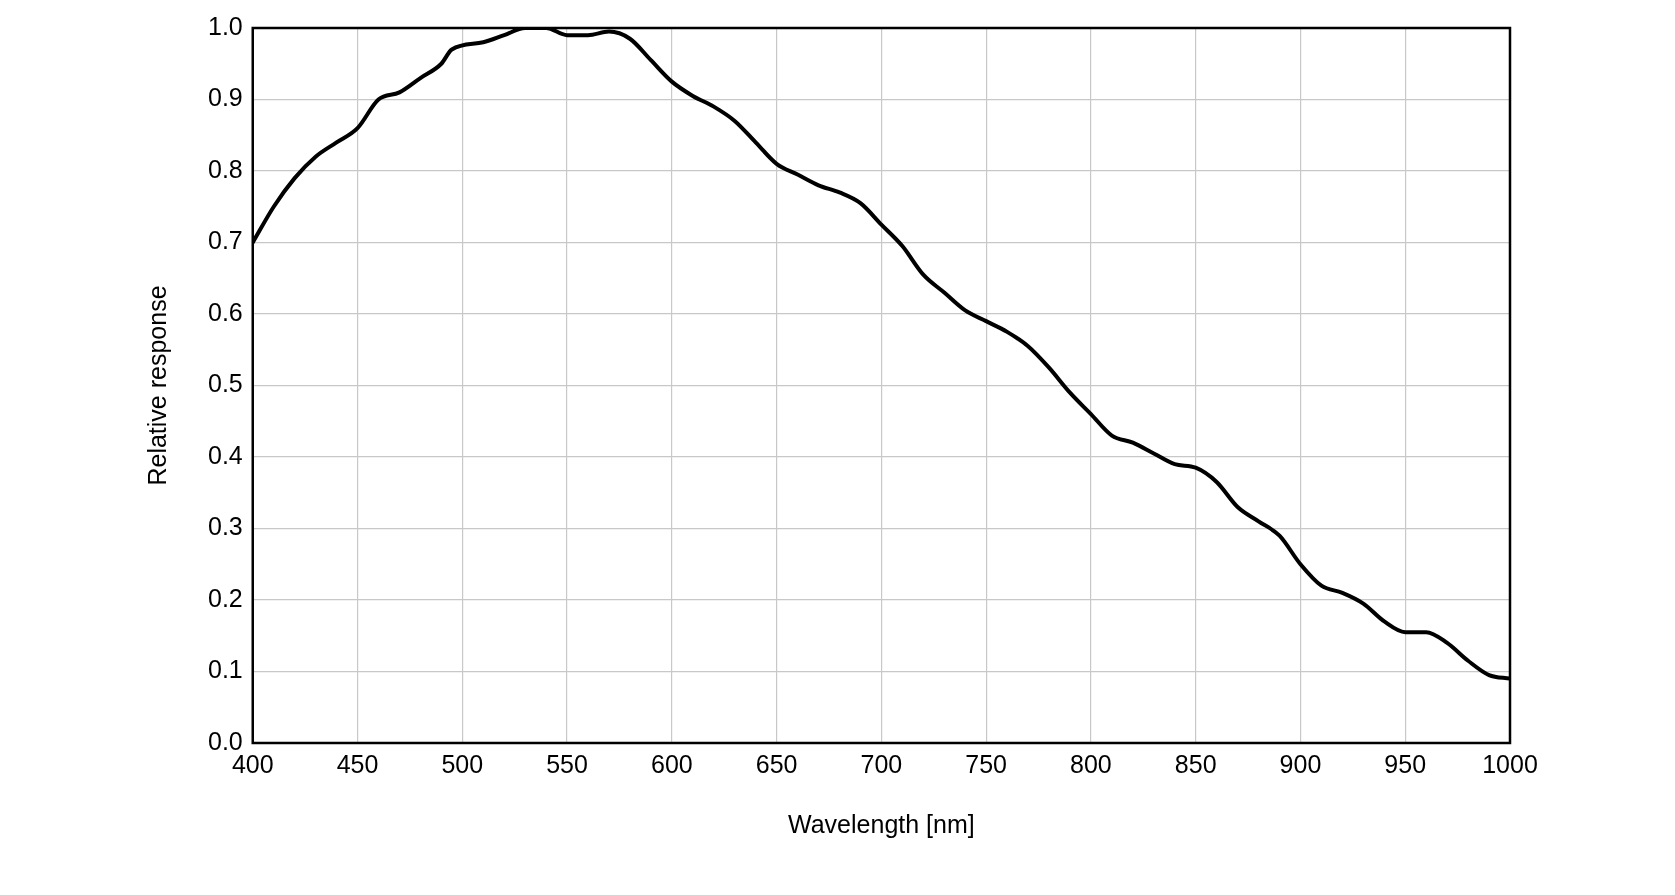  Describe the element at coordinates (1091, 763) in the screenshot. I see `x-tick-label: 800` at that location.